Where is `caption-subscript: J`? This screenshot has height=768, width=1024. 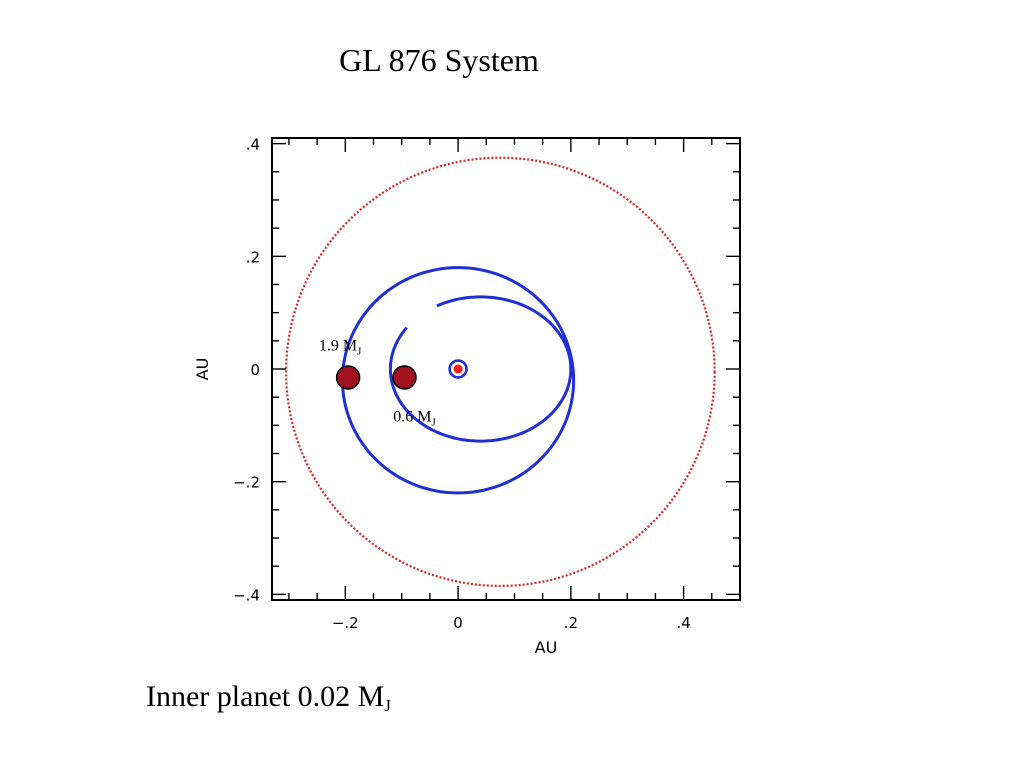
caption-subscript: J is located at coordinates (387, 705).